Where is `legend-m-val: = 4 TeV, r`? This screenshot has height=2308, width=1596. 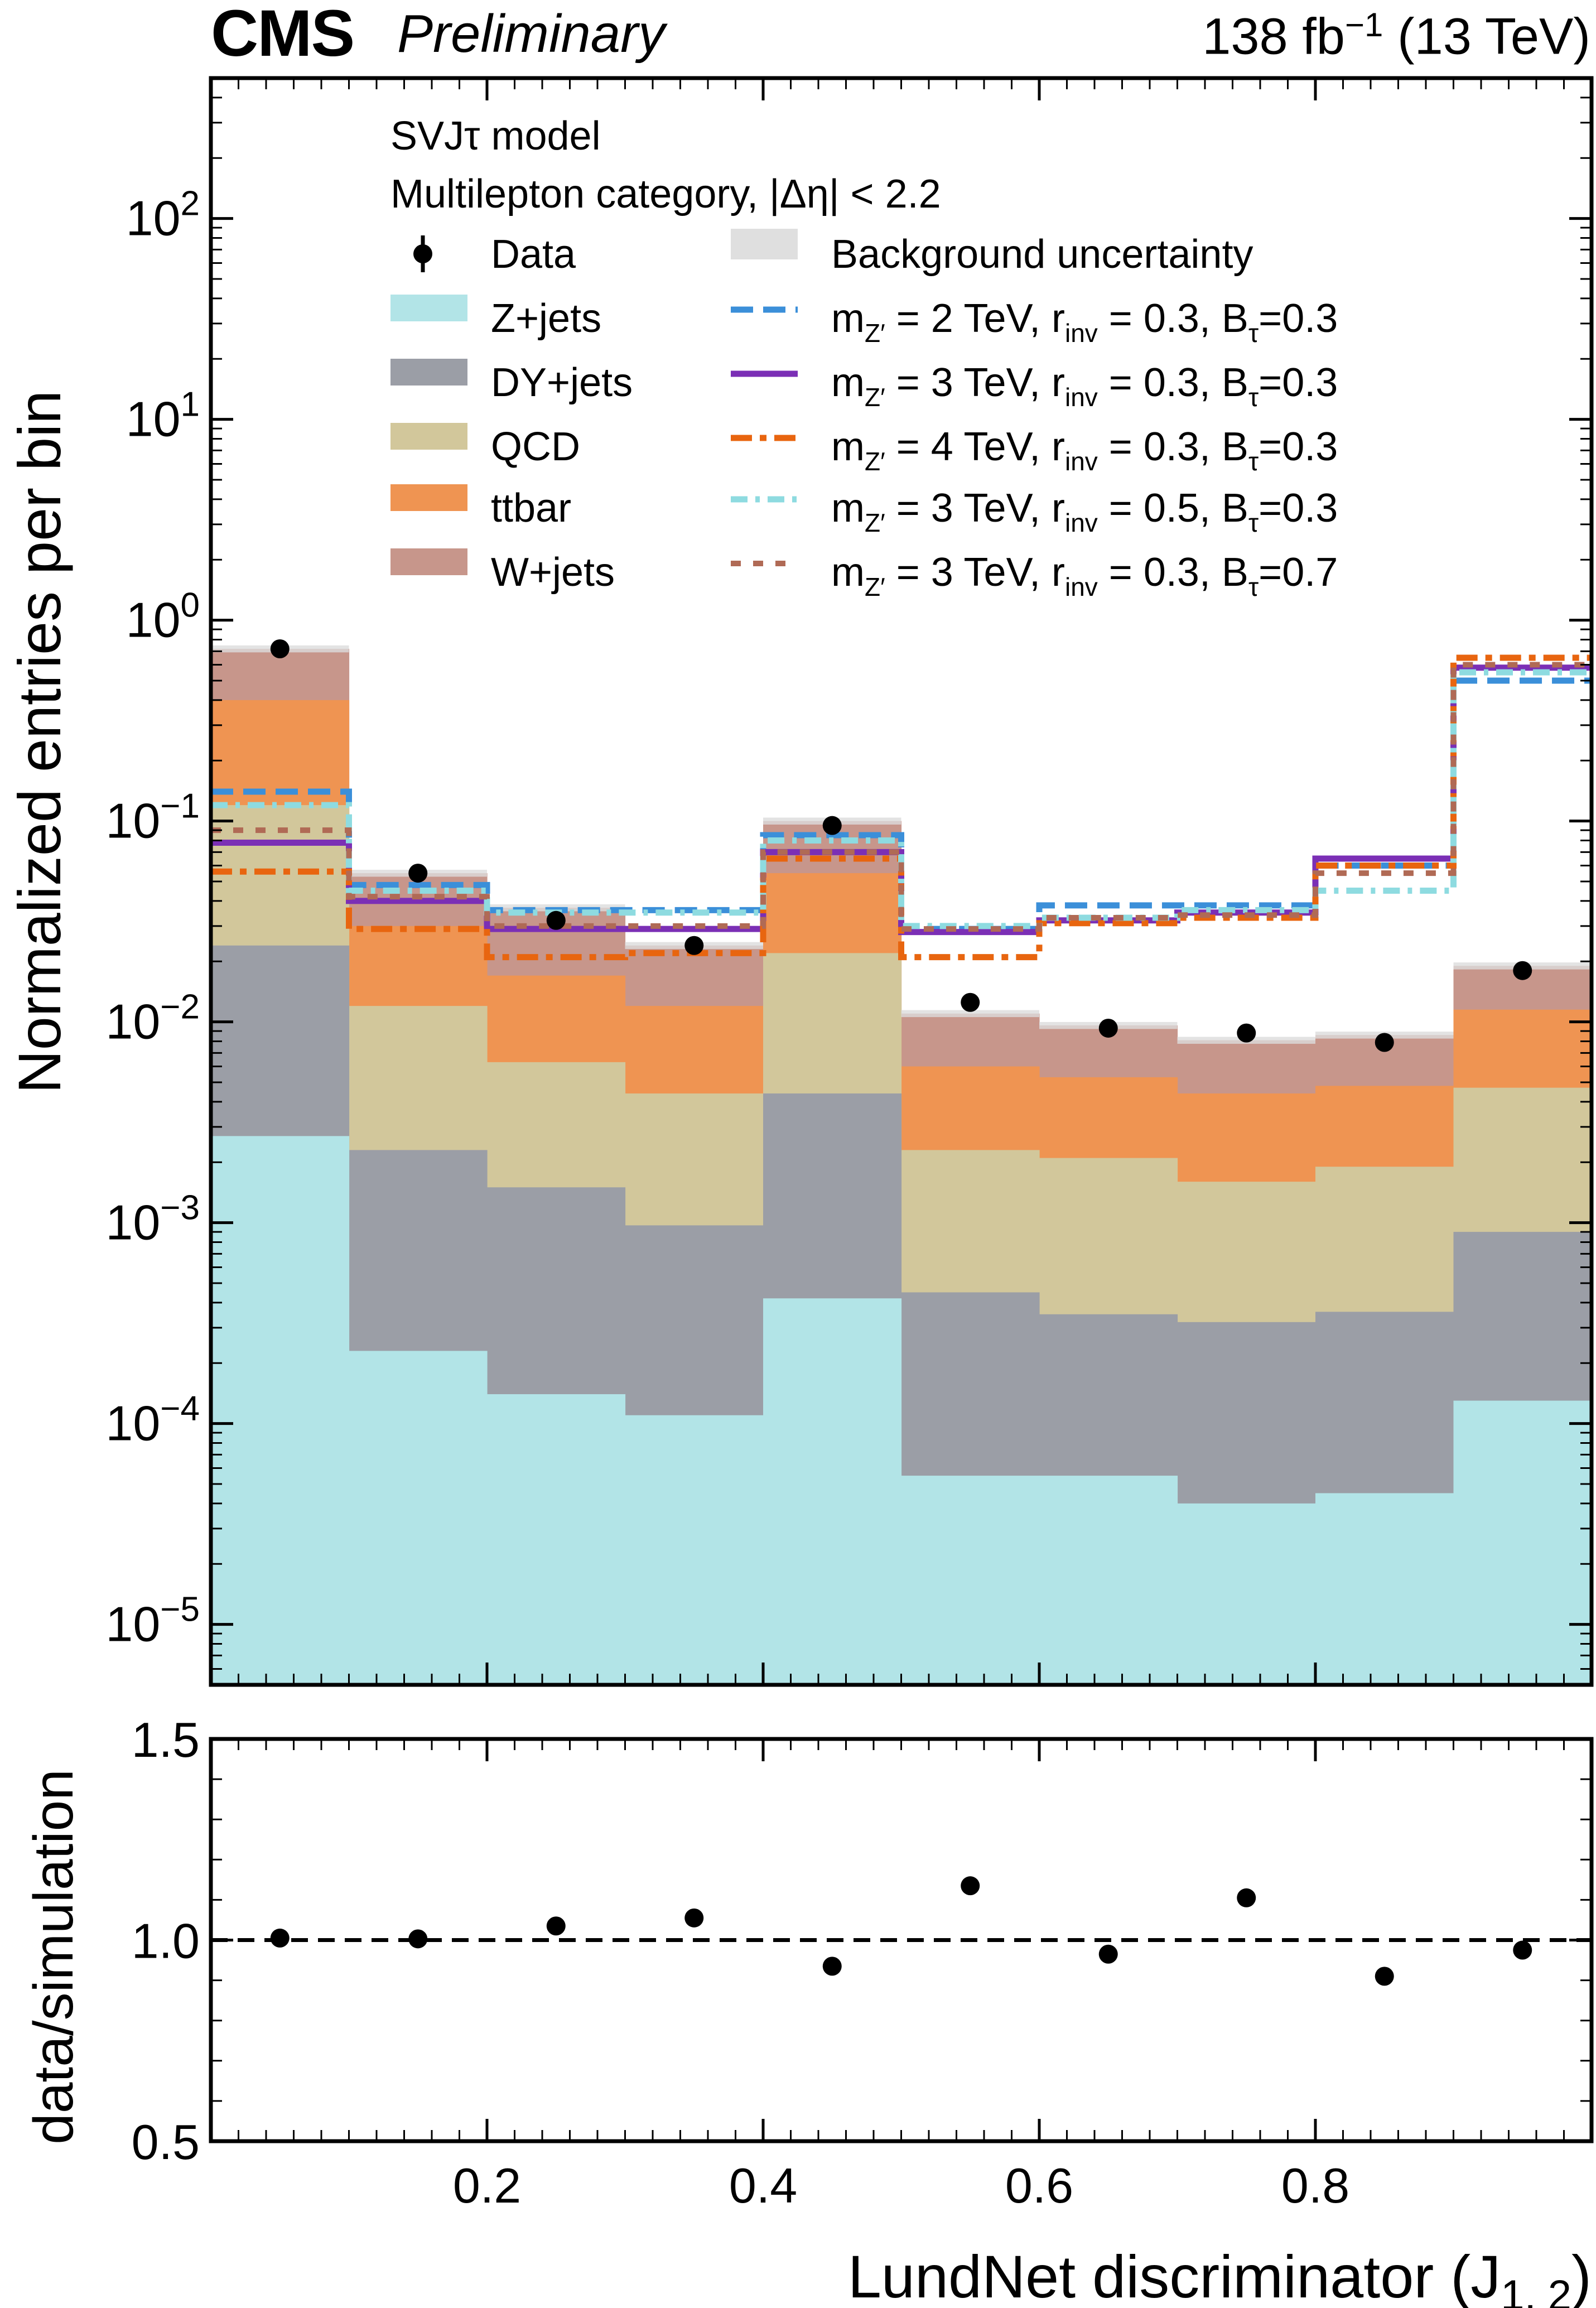 legend-m-val: = 4 TeV, r is located at coordinates (975, 447).